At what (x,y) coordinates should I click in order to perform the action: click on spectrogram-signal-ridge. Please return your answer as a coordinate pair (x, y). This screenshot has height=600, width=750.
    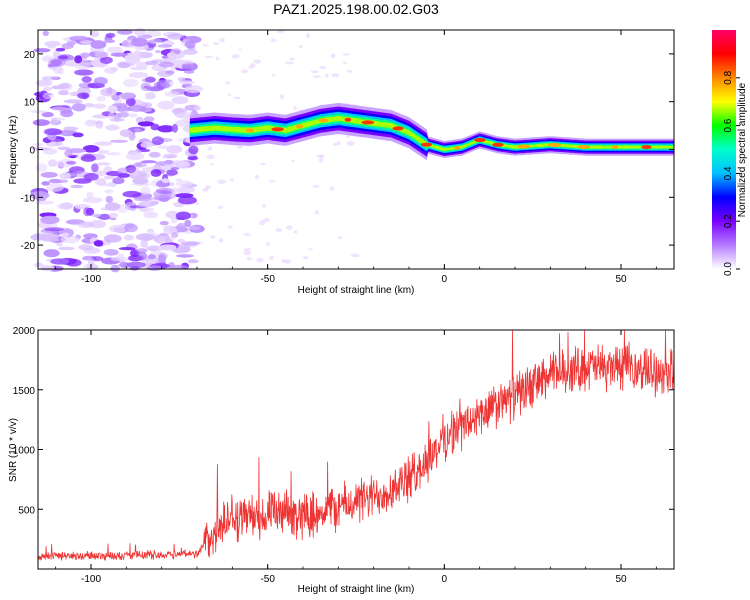
    Looking at the image, I should click on (431, 131).